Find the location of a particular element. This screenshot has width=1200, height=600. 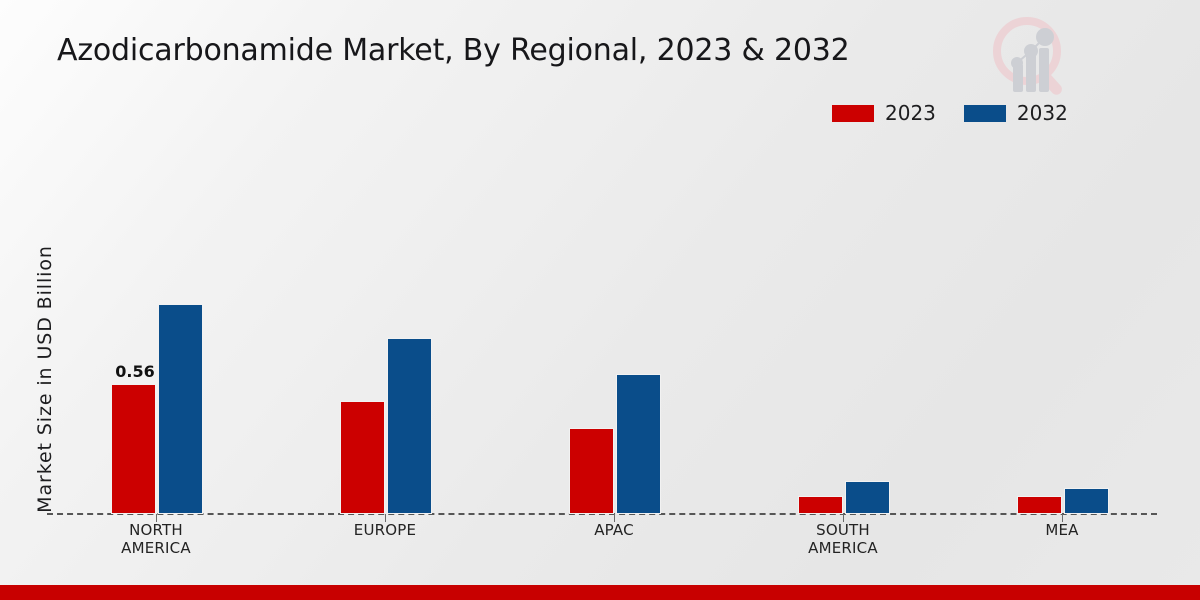

legend-item-2032: 2032 is located at coordinates (1015, 113).